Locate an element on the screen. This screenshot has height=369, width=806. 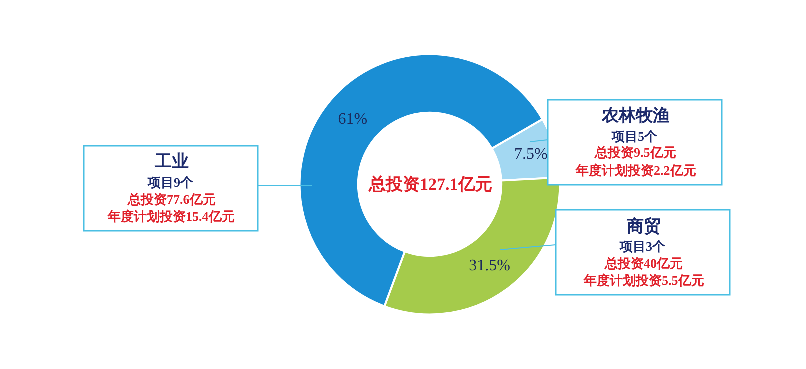
slice-label: 商贸 is located at coordinates (643, 226).